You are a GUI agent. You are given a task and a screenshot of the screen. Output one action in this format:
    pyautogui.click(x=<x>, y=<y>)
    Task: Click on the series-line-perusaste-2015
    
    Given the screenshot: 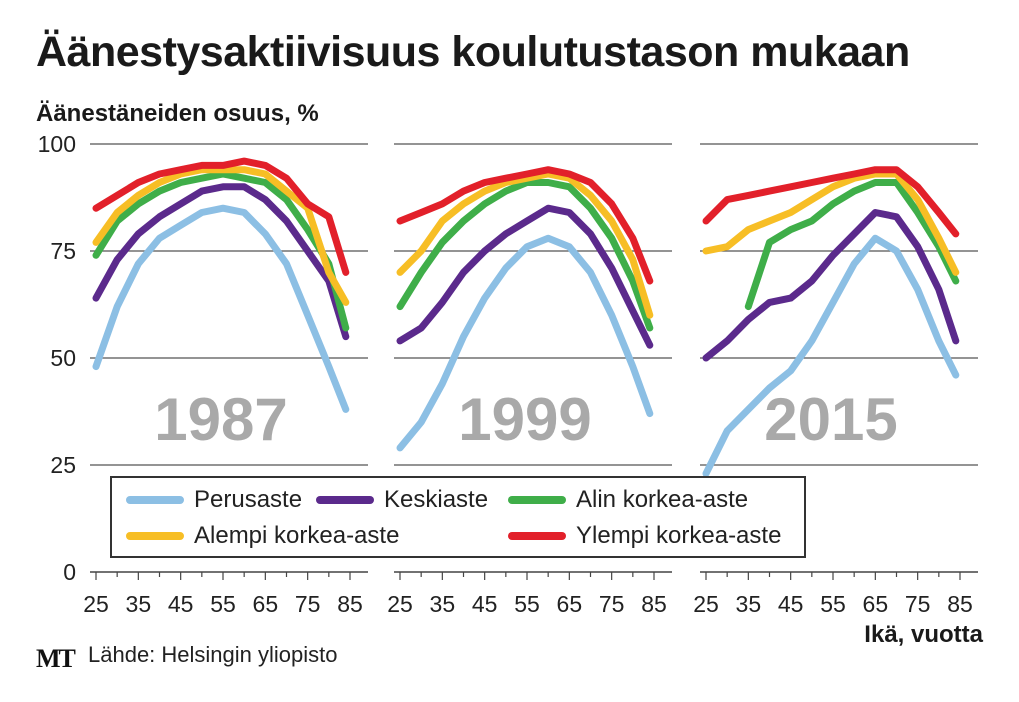 What is the action you would take?
    pyautogui.click(x=831, y=356)
    